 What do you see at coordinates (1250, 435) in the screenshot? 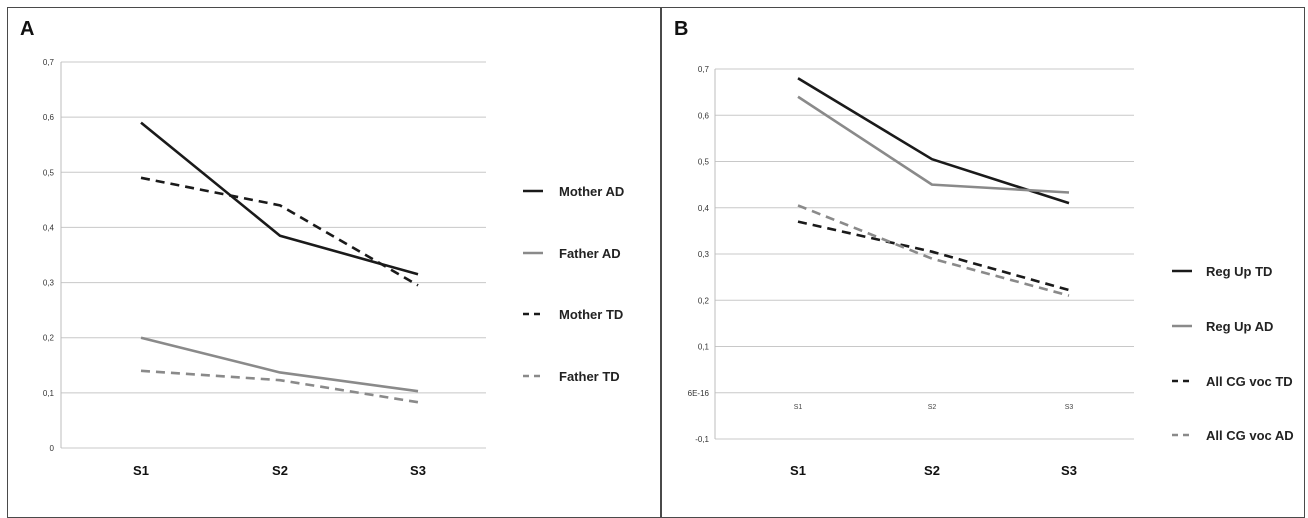
I see `legend-label: All CG voc AD` at bounding box center [1250, 435].